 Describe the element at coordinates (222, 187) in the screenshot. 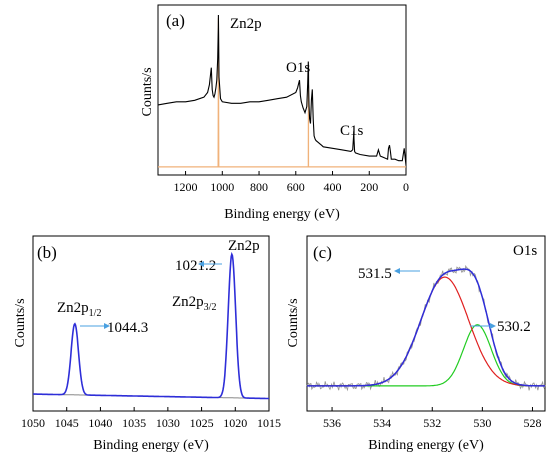

I see `panel-a-xtick-label: 1000` at that location.